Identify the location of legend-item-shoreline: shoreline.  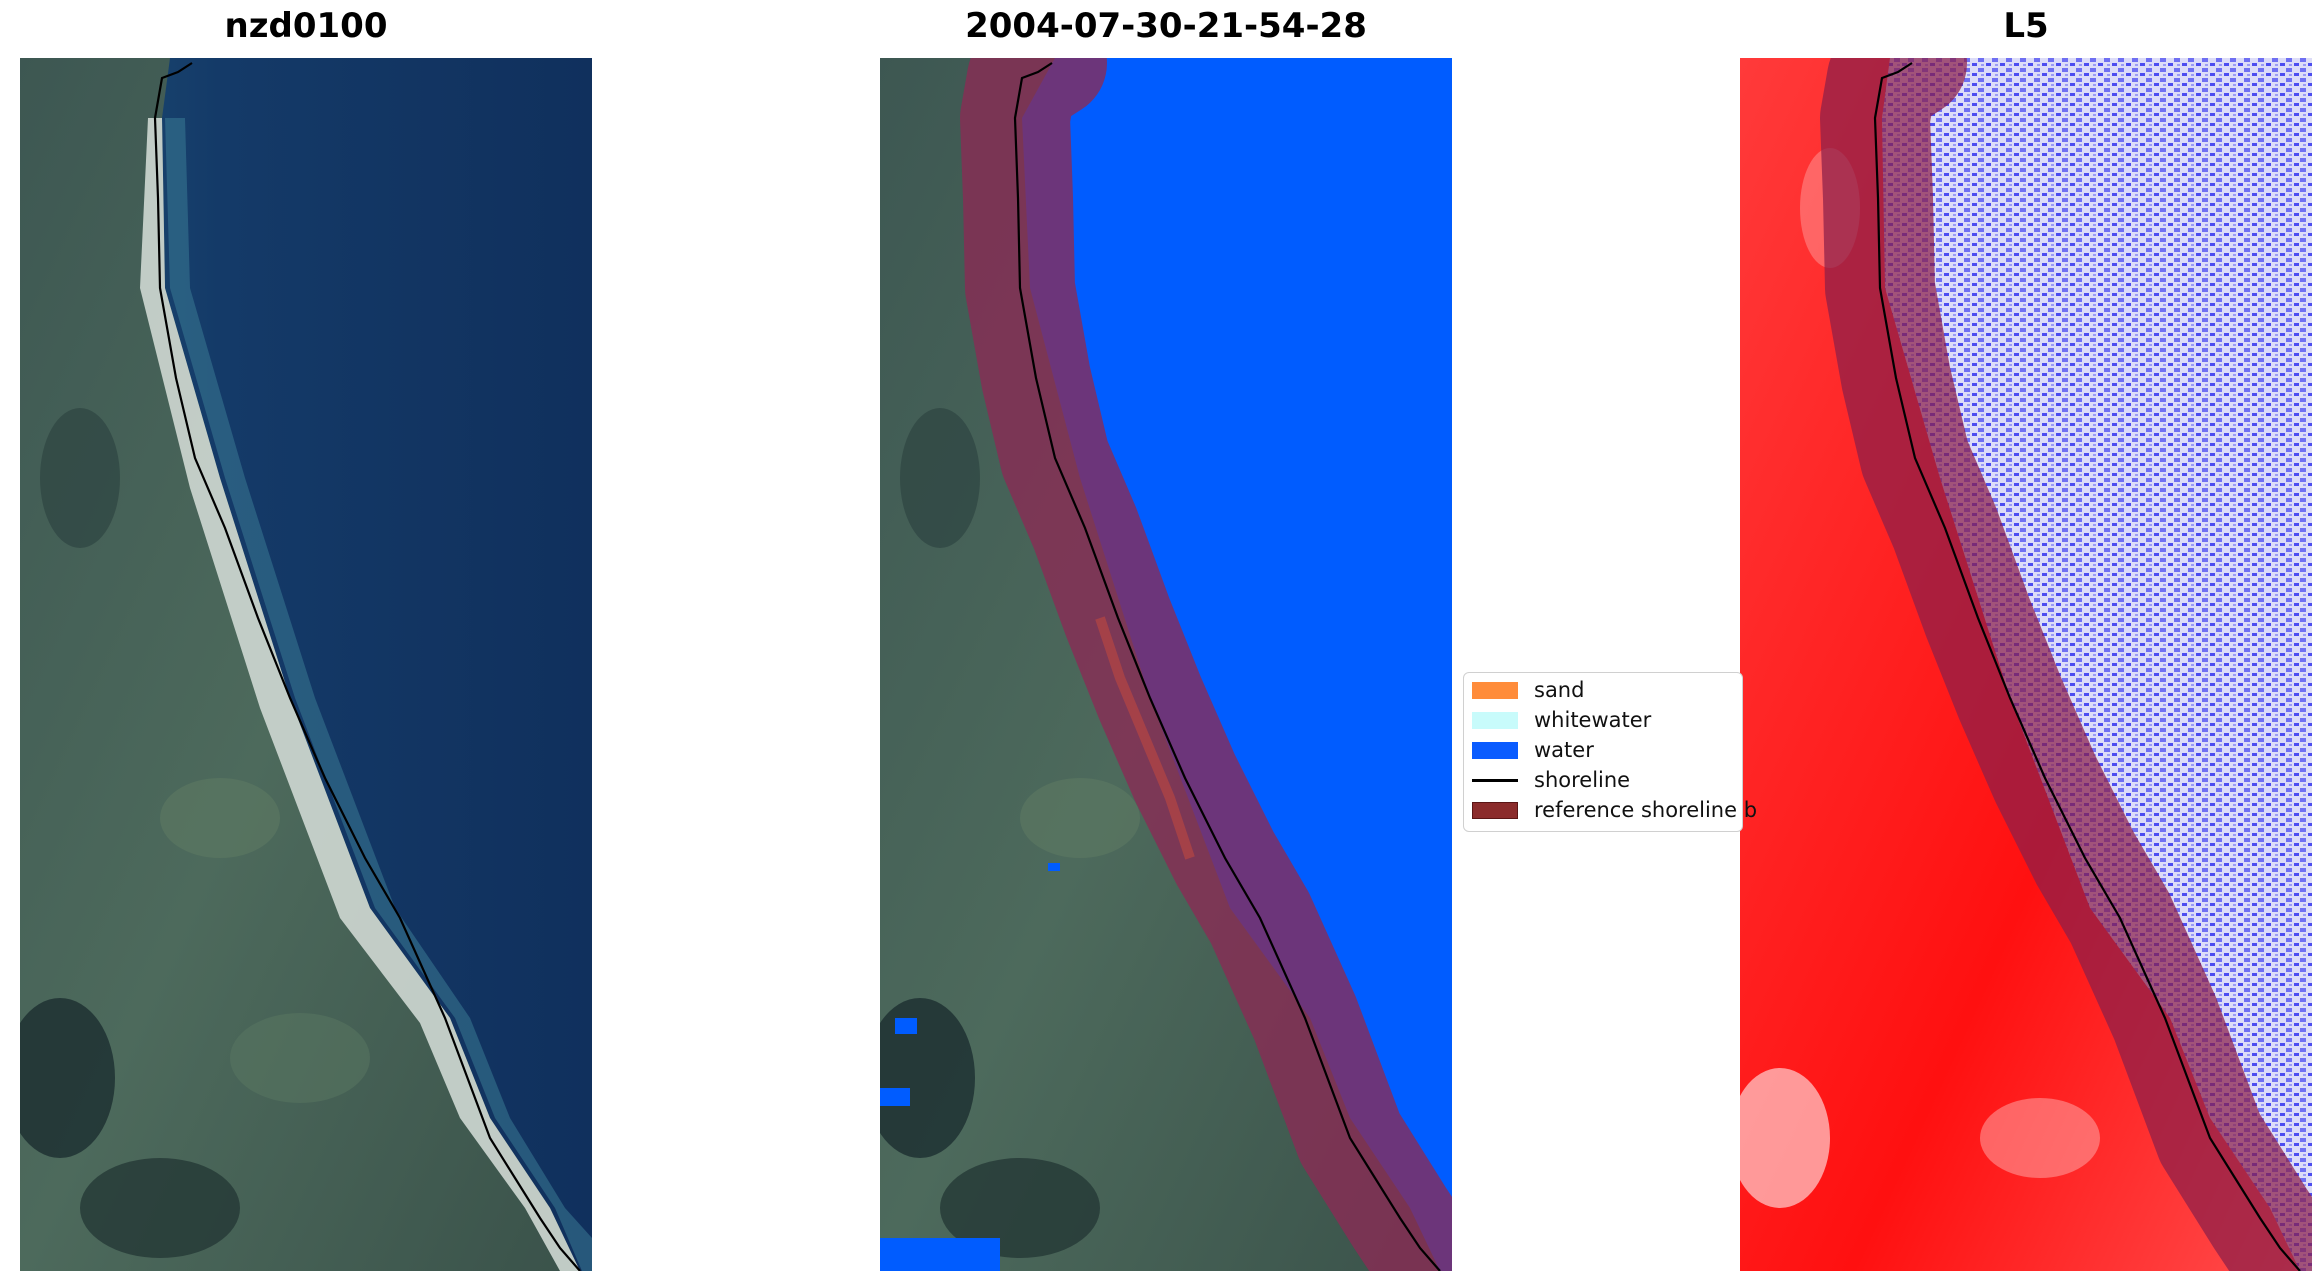
(1551, 780).